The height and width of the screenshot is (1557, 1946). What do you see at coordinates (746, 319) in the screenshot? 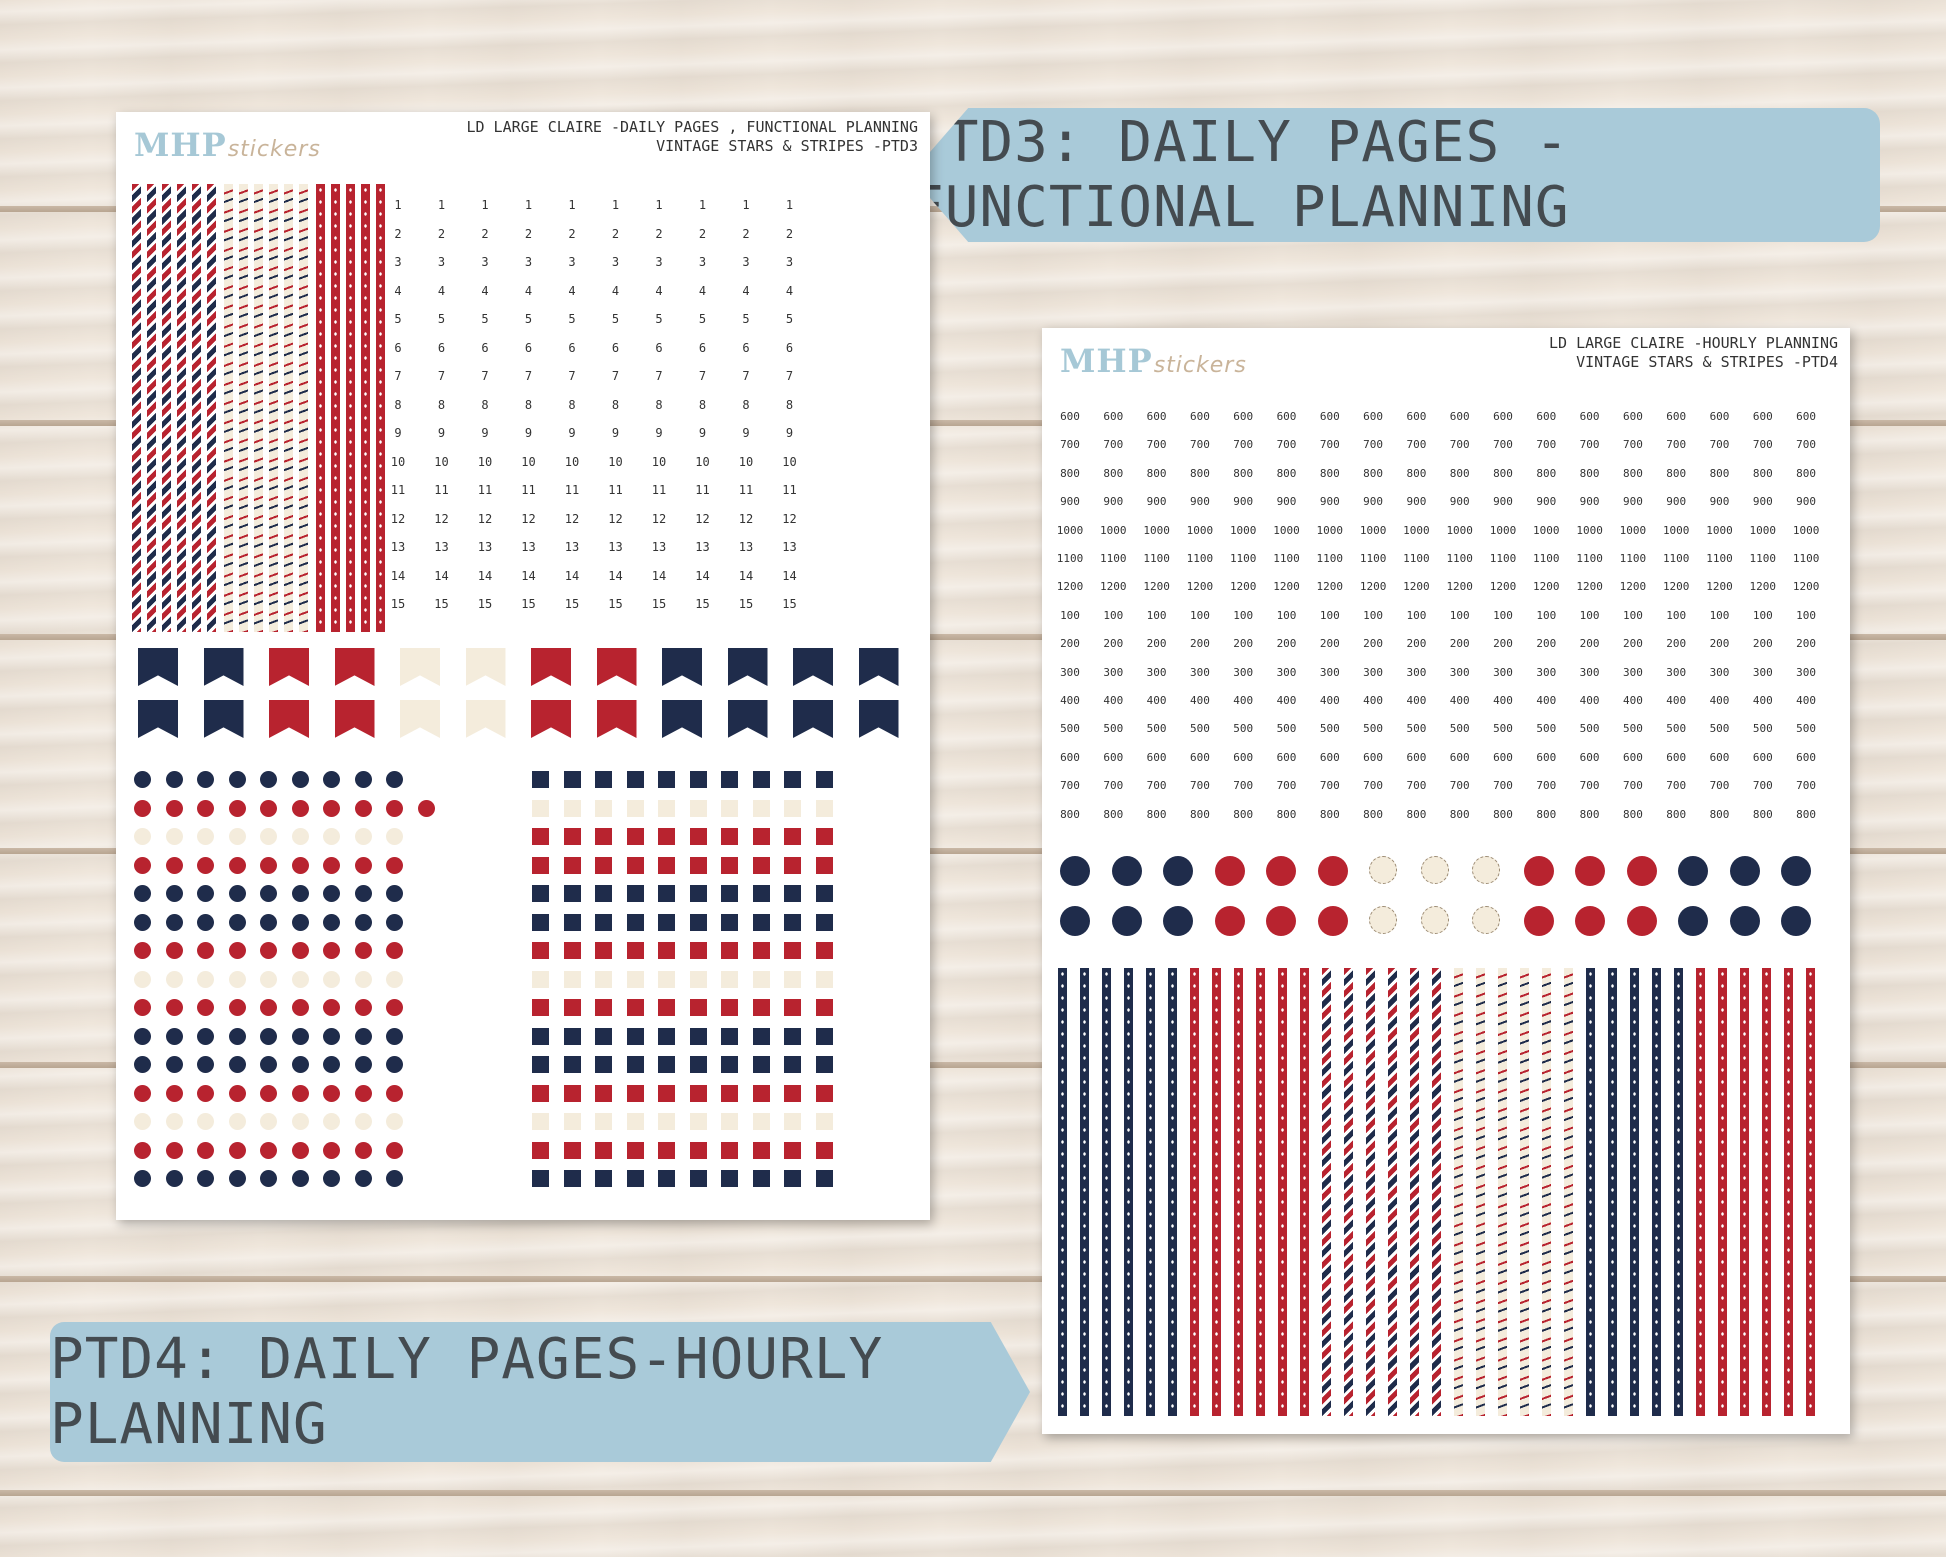
I see `date-number: 5` at bounding box center [746, 319].